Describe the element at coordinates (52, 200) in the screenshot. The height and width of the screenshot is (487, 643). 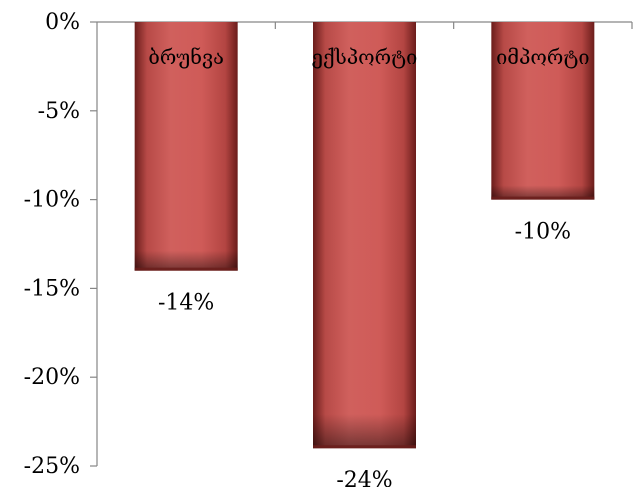
I see `y-tick-label: -10%` at that location.